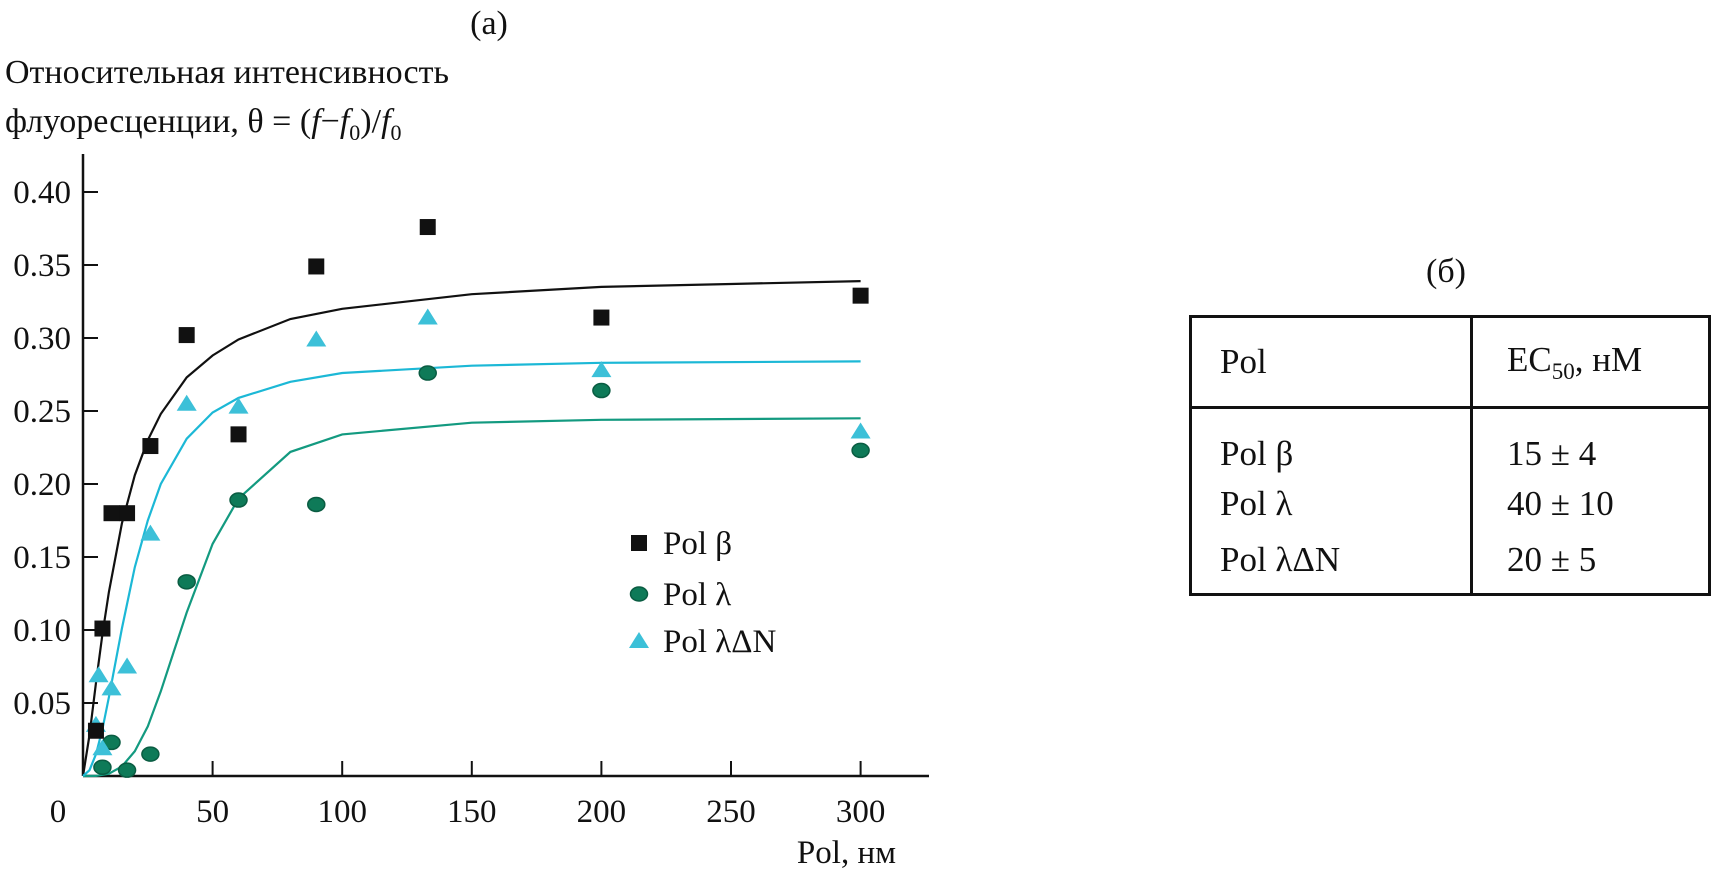 The height and width of the screenshot is (873, 1720). What do you see at coordinates (1446, 271) in the screenshot?
I see `panel-label-b: (б)` at bounding box center [1446, 271].